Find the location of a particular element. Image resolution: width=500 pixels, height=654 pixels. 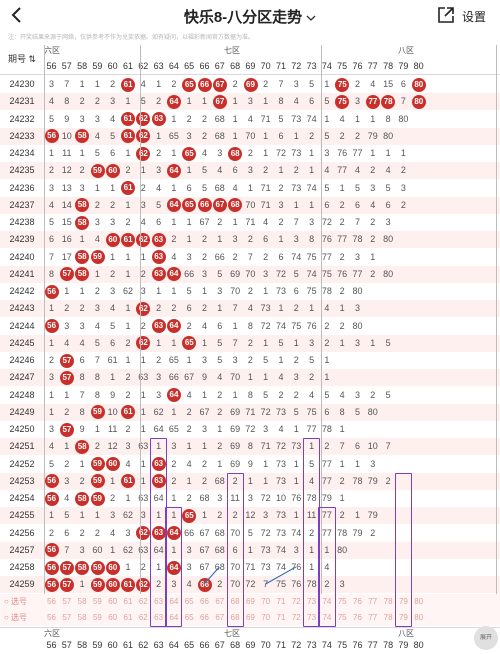

footer-divider is located at coordinates (250, 627).